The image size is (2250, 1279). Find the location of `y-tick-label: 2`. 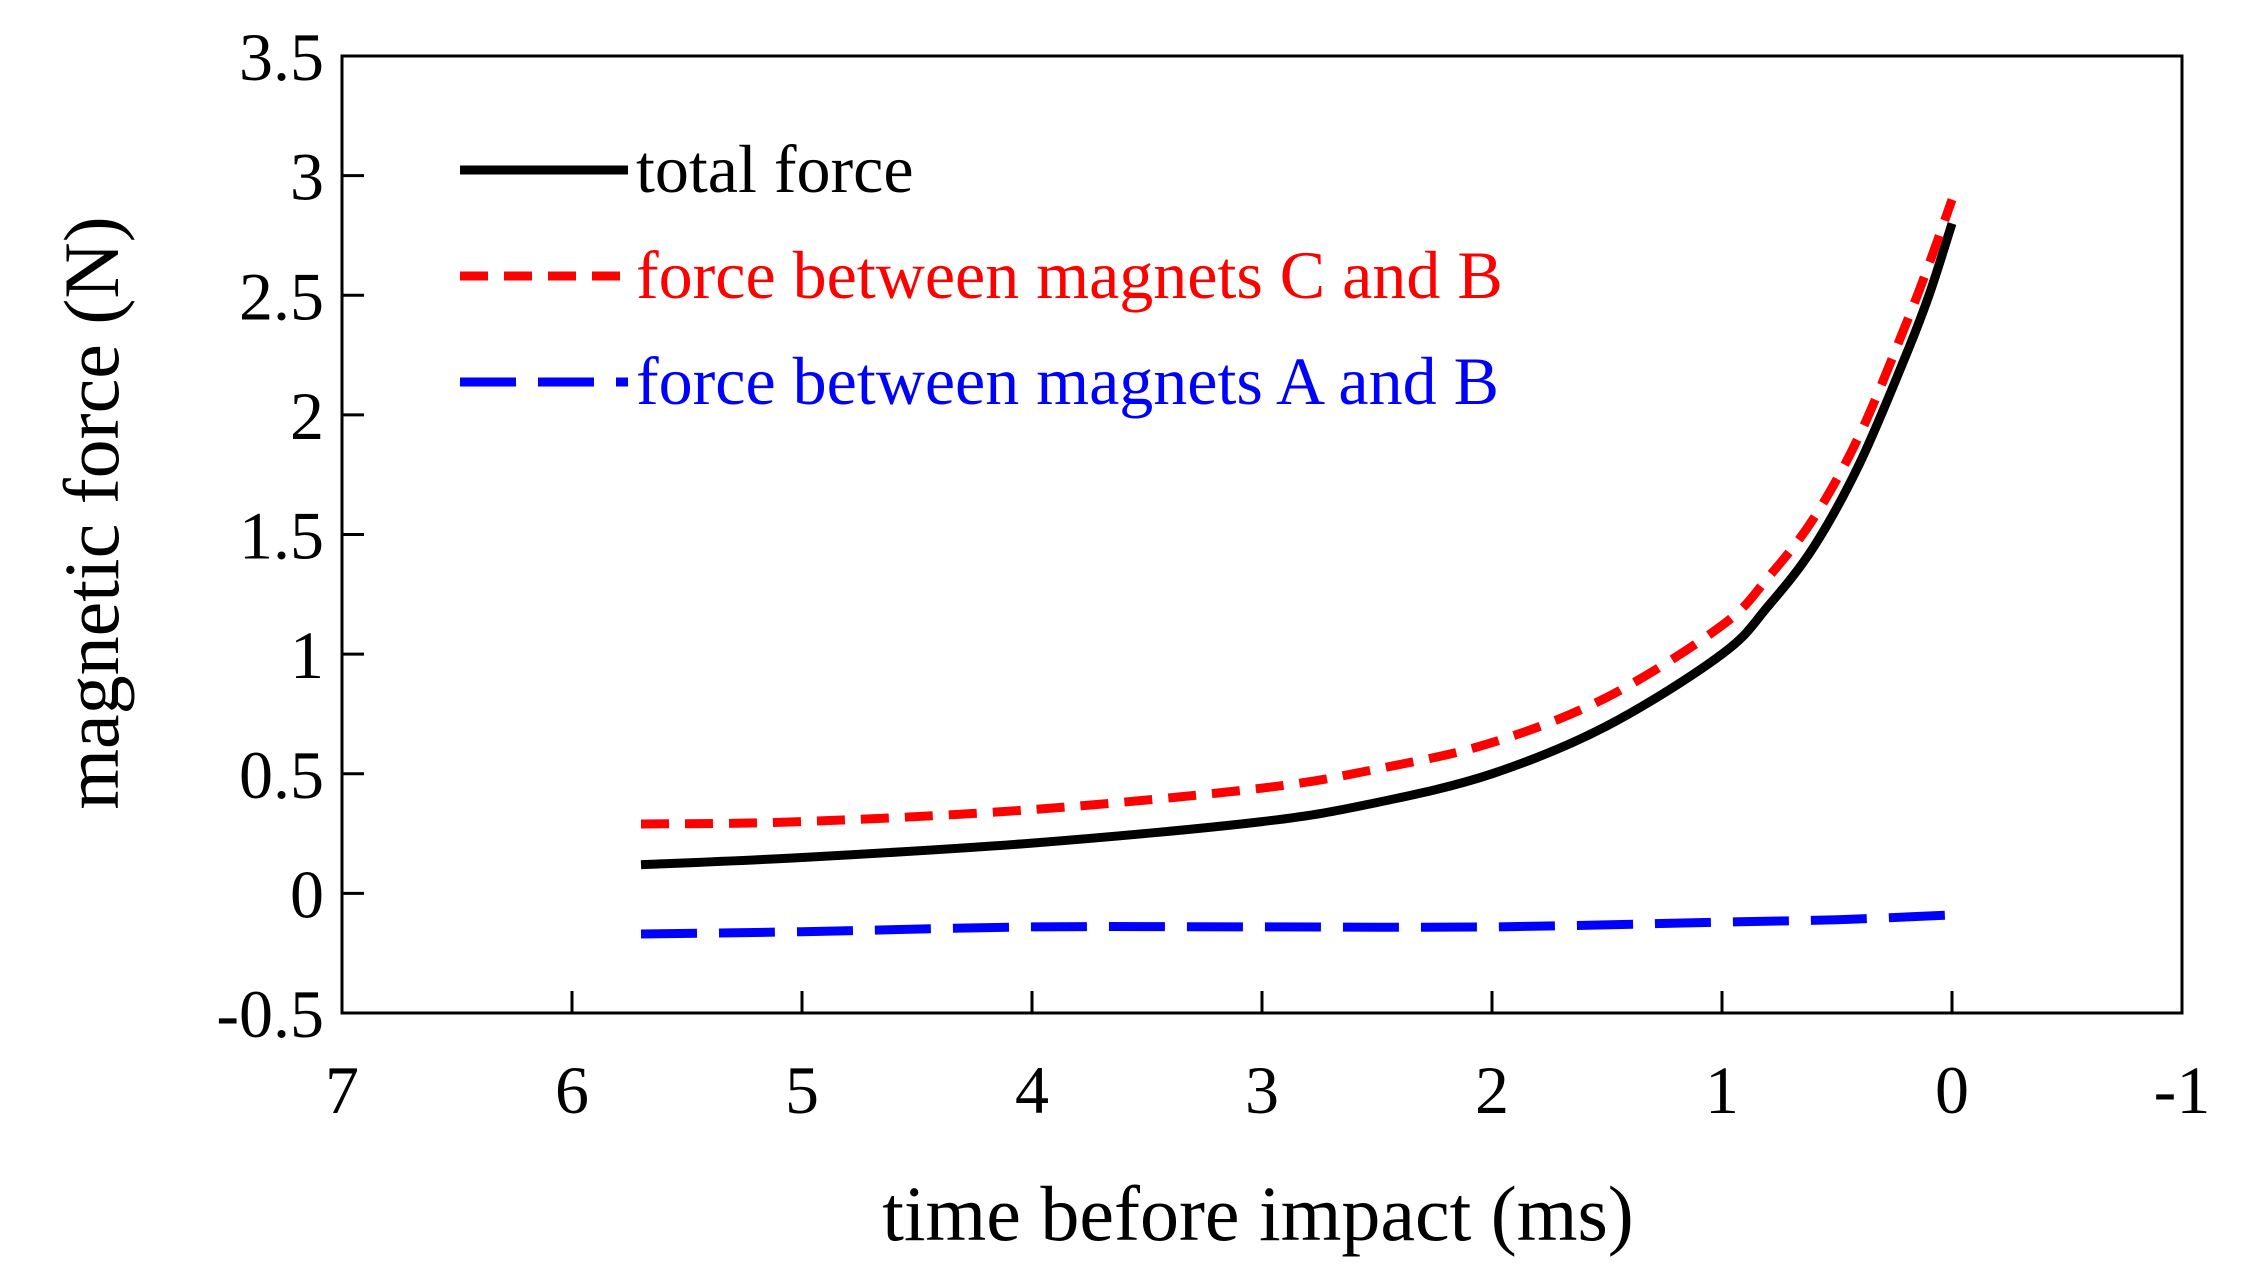

y-tick-label: 2 is located at coordinates (307, 416).